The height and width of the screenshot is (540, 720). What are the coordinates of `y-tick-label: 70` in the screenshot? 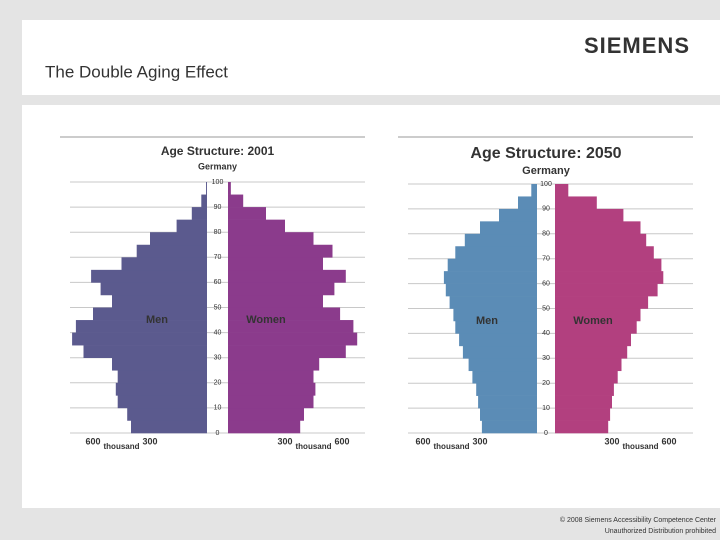 It's located at (218, 257).